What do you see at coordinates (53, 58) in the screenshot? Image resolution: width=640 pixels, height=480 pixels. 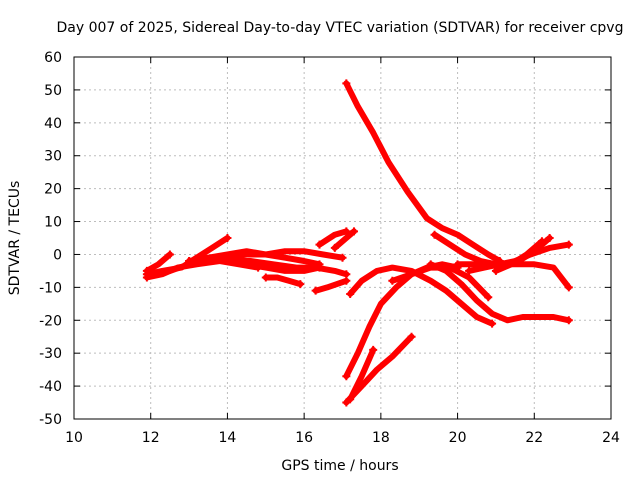 I see `y-tick-label: 60` at bounding box center [53, 58].